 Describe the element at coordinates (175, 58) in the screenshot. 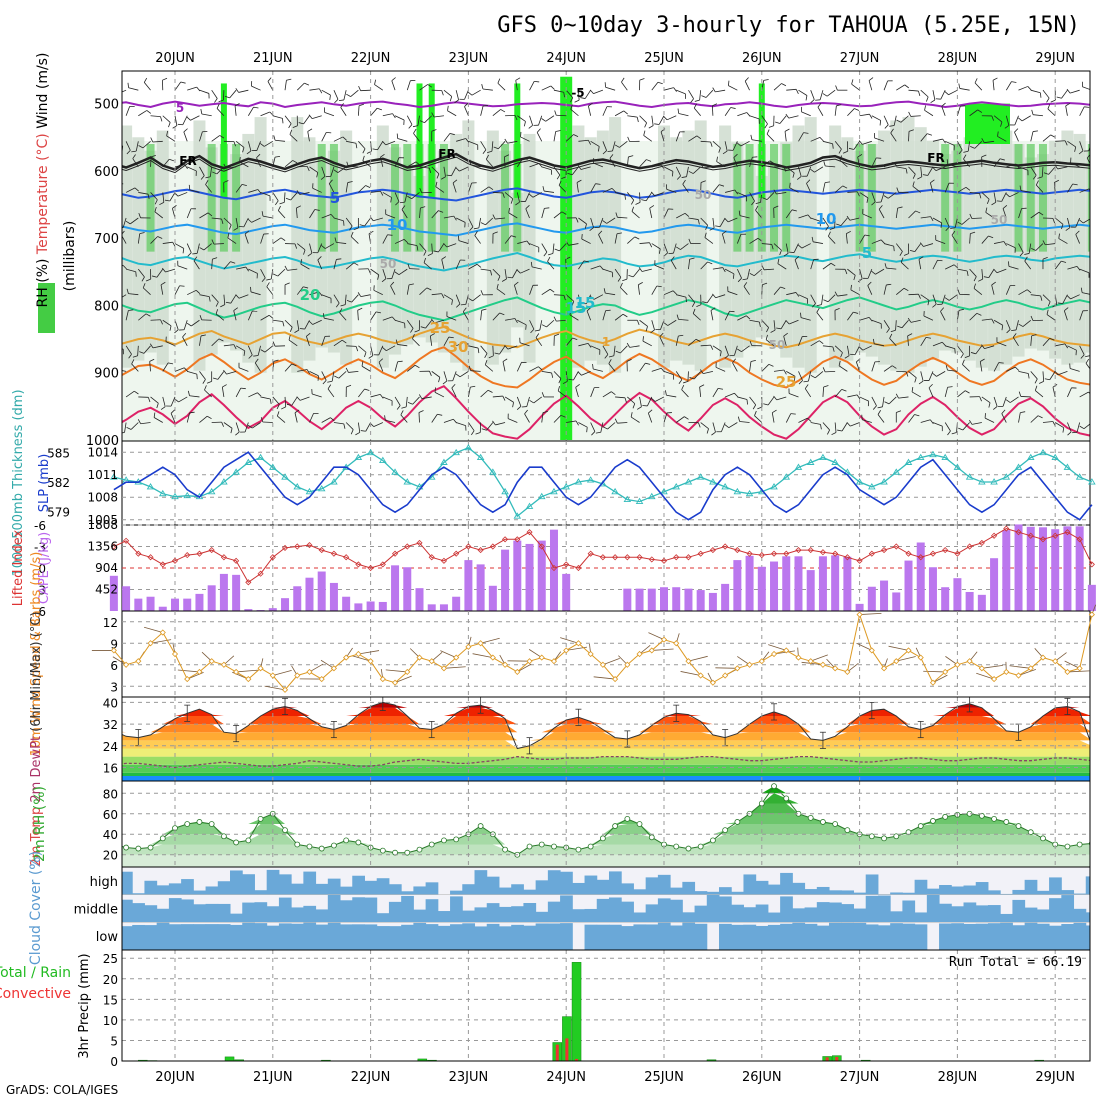

I see `top-date-label: 20JUN` at that location.